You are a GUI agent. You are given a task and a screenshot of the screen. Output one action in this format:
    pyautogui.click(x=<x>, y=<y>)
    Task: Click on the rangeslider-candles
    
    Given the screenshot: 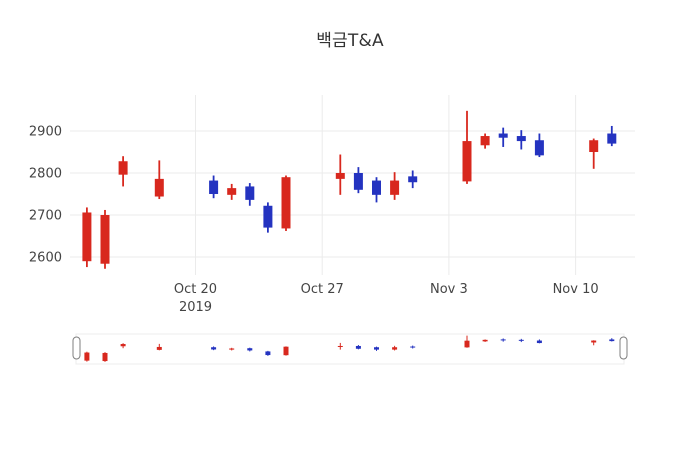 What is the action you would take?
    pyautogui.click(x=349, y=348)
    